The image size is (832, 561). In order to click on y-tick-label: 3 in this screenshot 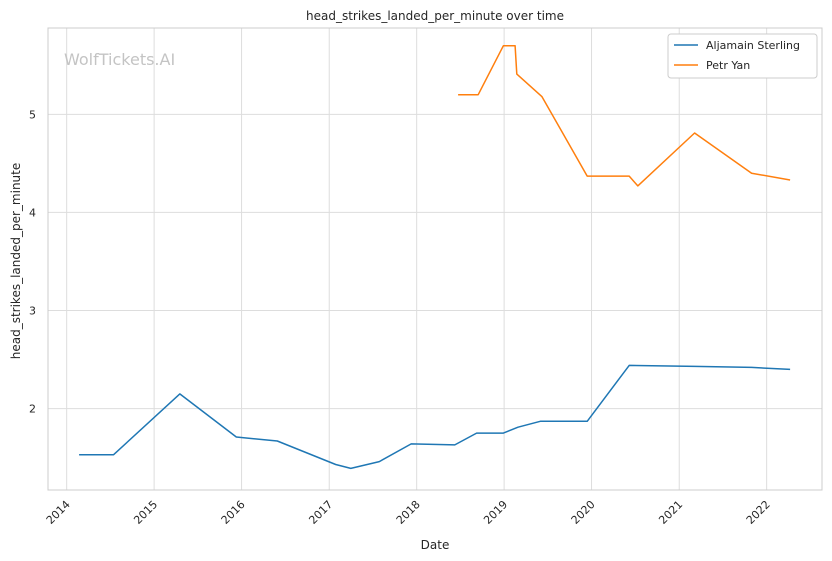, I will do `click(32, 310)`.